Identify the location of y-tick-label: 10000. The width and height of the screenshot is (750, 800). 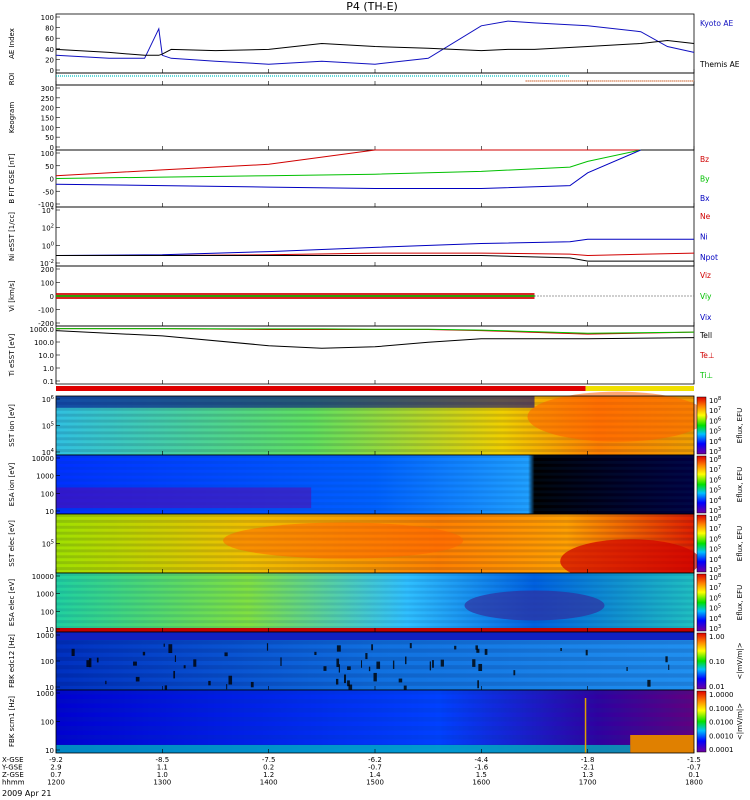
(43, 459).